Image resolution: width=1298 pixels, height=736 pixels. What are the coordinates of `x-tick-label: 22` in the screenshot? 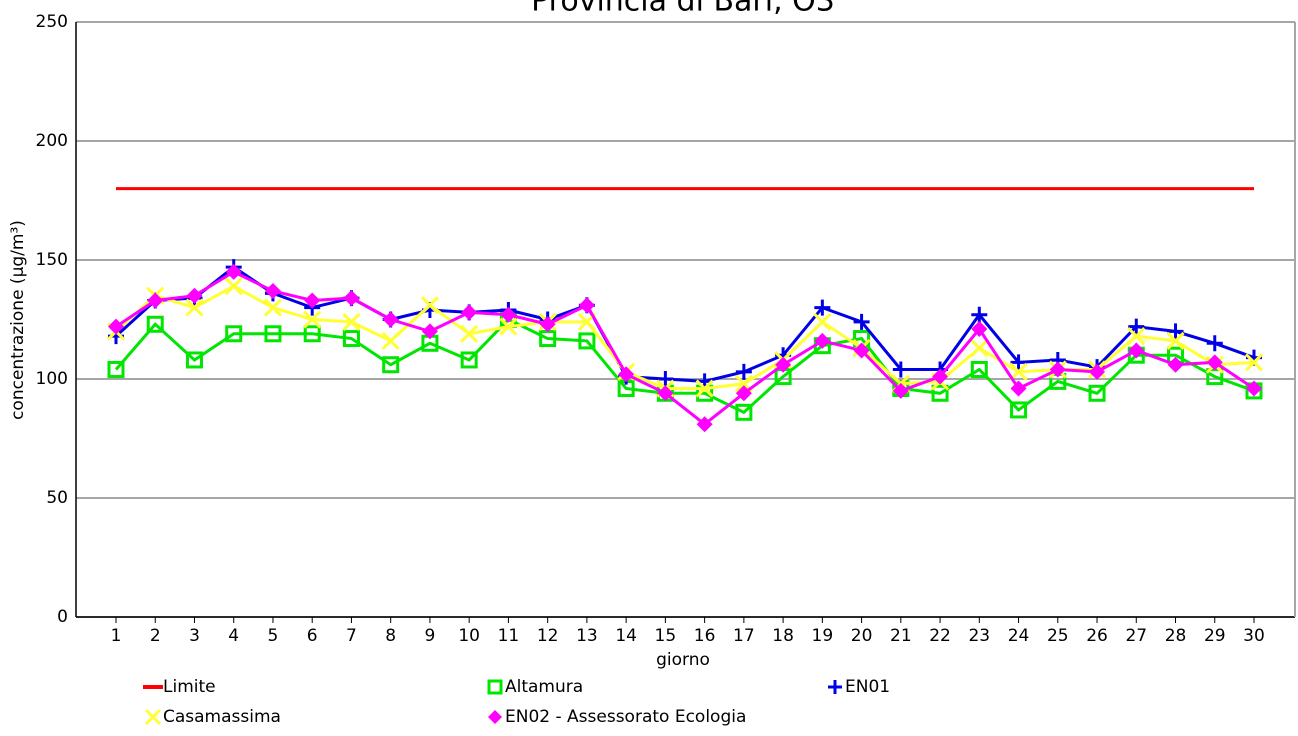 It's located at (940, 636).